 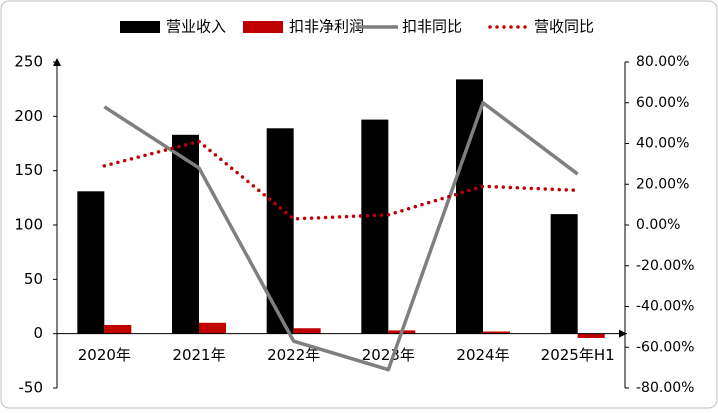 I want to click on x-axis-arrow, so click(x=623, y=333).